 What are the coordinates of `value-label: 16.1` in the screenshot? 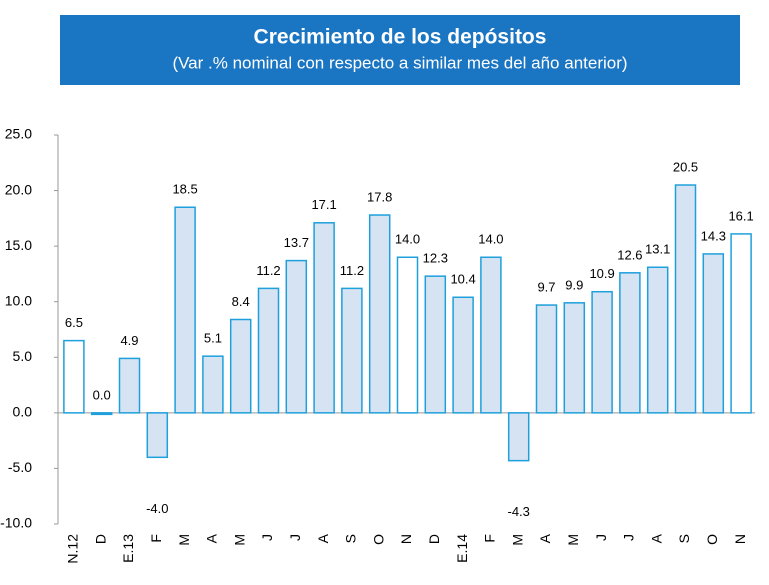 It's located at (740, 215).